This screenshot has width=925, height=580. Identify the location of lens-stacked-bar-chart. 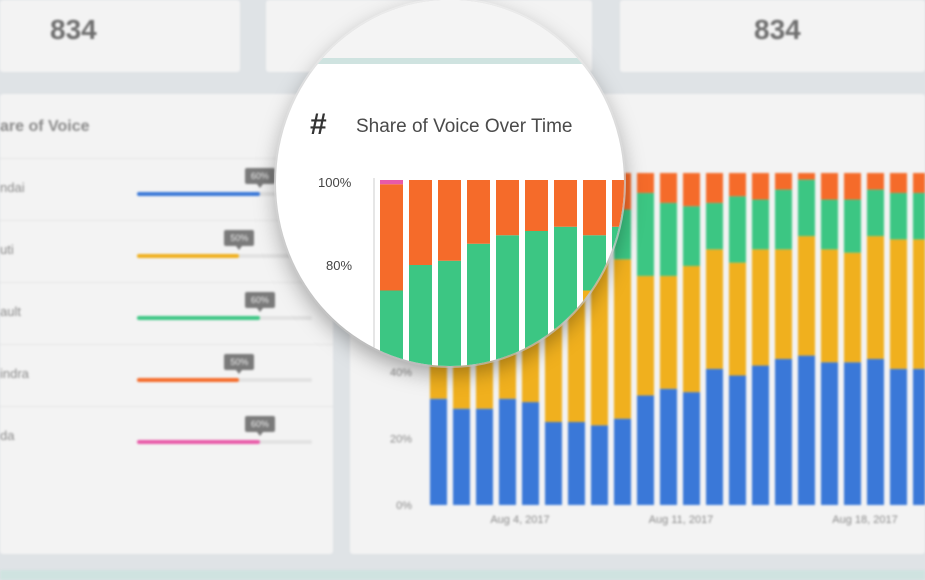
(498, 272).